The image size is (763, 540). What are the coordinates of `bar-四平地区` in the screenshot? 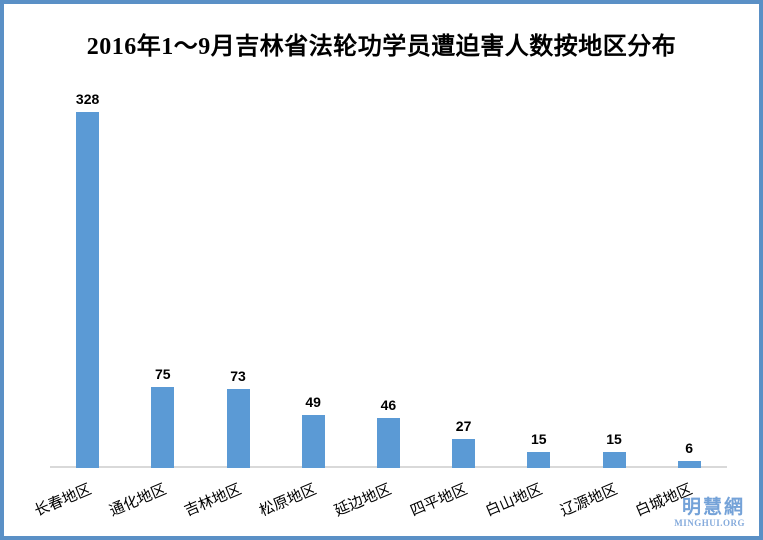 It's located at (464, 453).